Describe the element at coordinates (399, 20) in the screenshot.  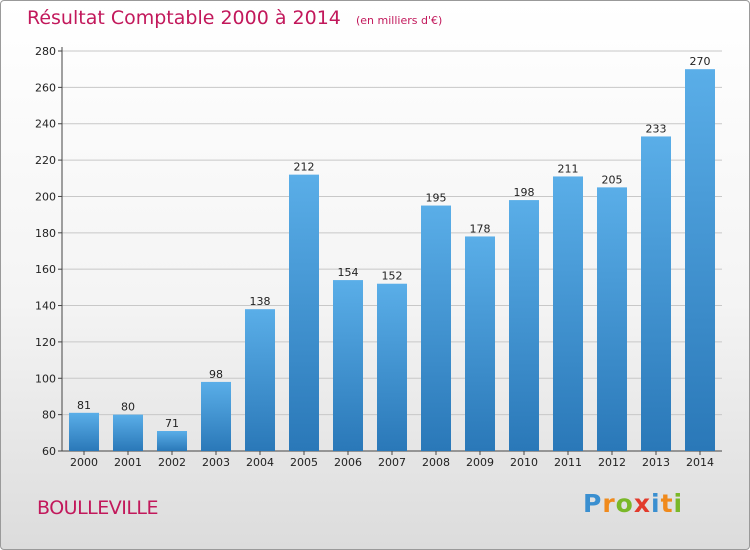
I see `title-unit: (en milliers d'€)` at that location.